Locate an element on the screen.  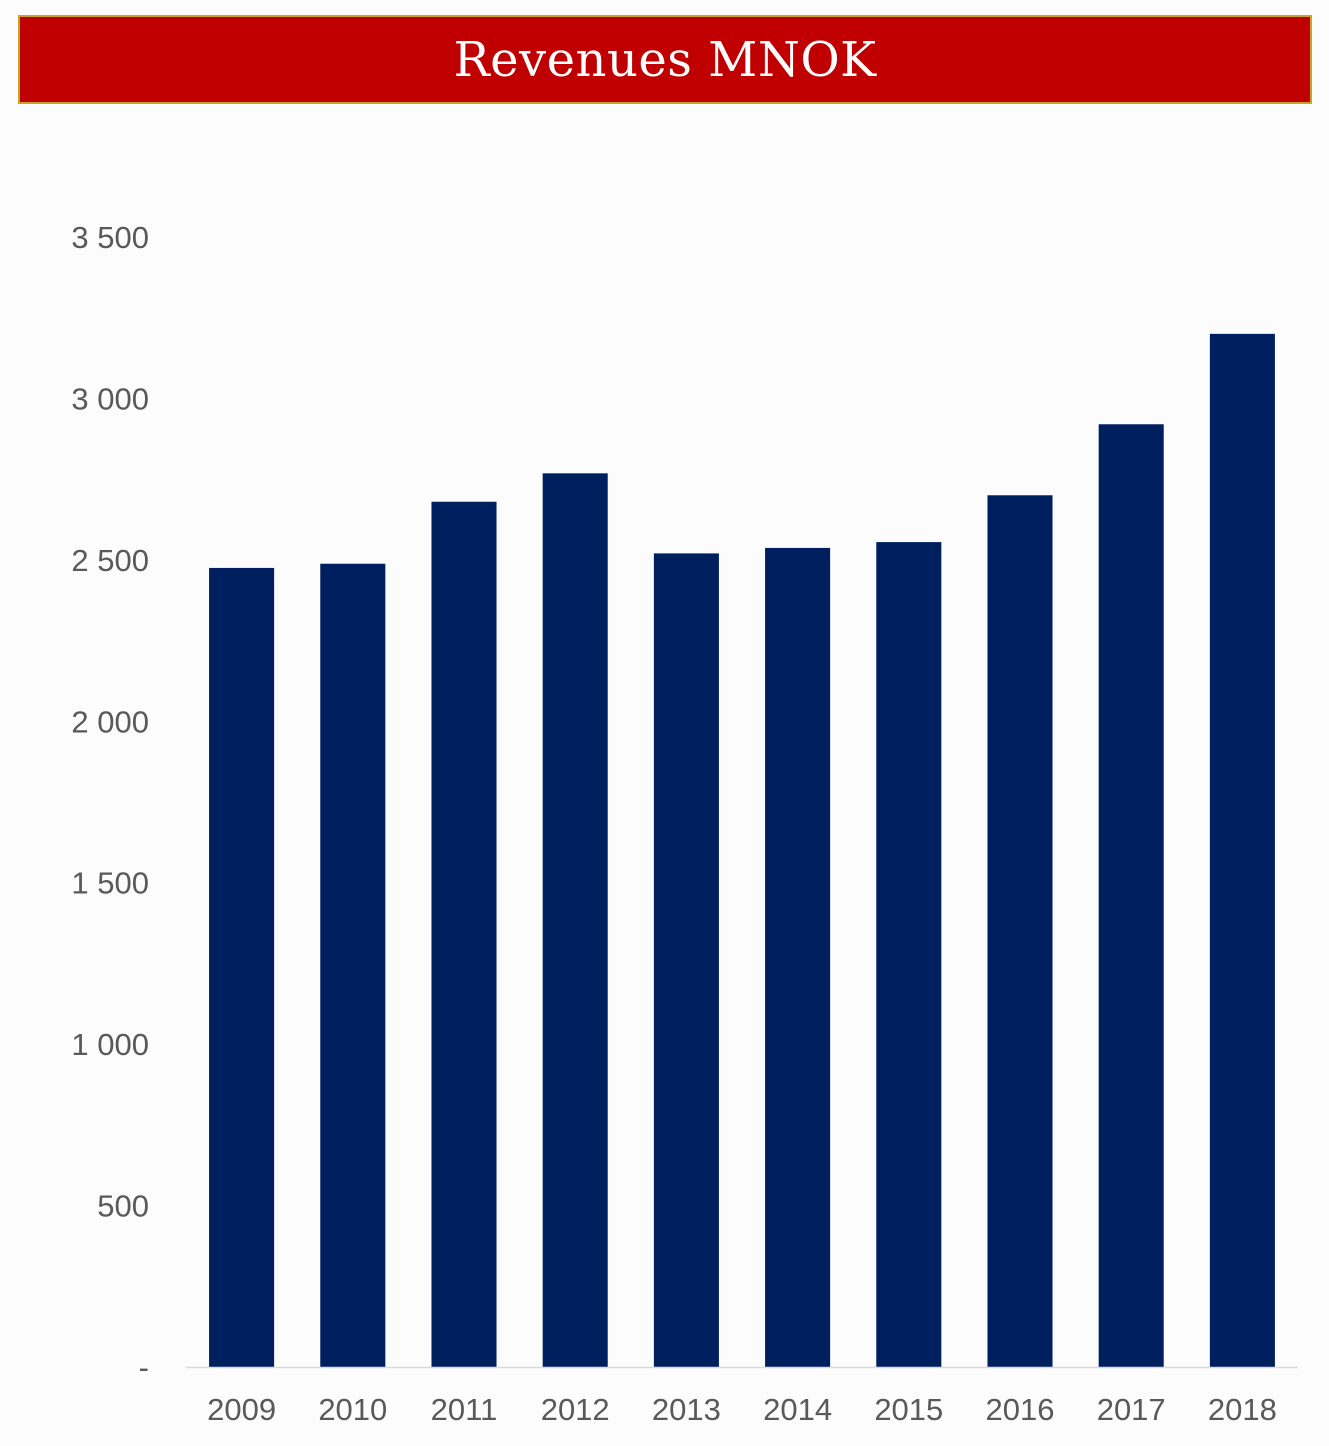
chart-title-banner: Revenues MNOK is located at coordinates (665, 59).